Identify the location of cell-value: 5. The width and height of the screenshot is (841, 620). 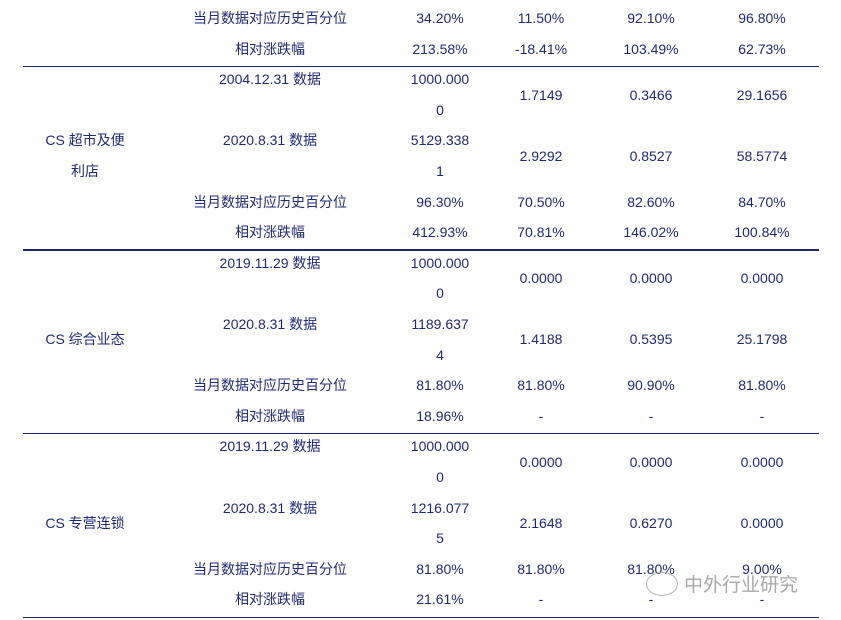
(440, 538).